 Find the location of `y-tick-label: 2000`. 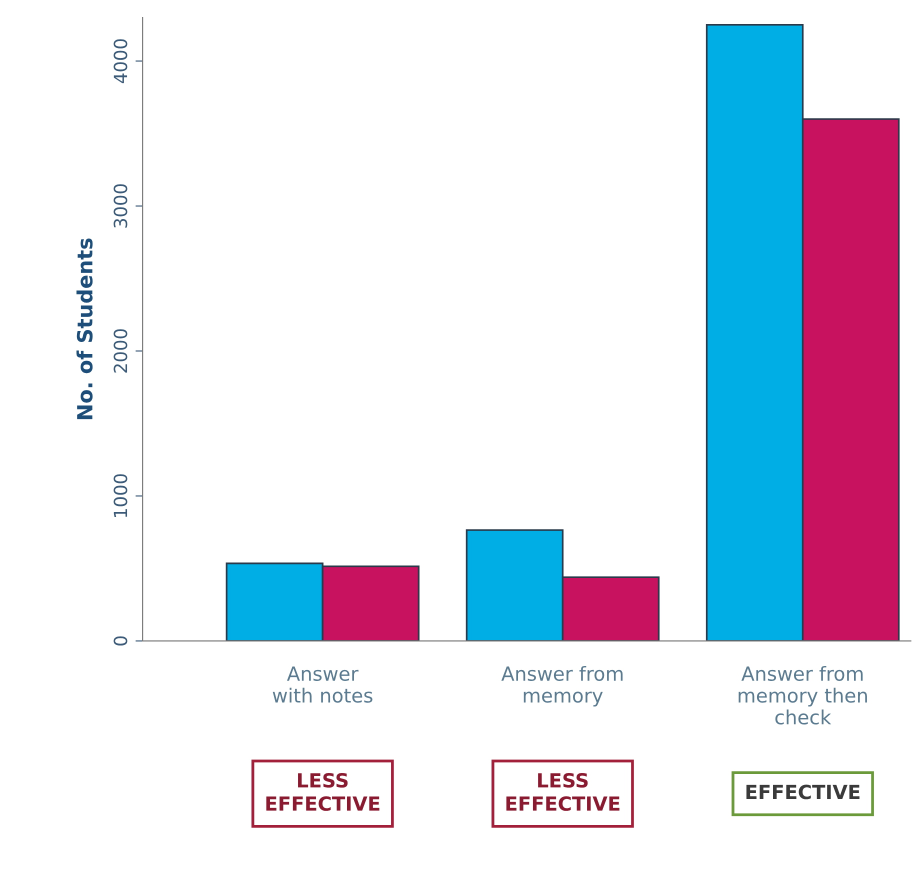

y-tick-label: 2000 is located at coordinates (121, 351).